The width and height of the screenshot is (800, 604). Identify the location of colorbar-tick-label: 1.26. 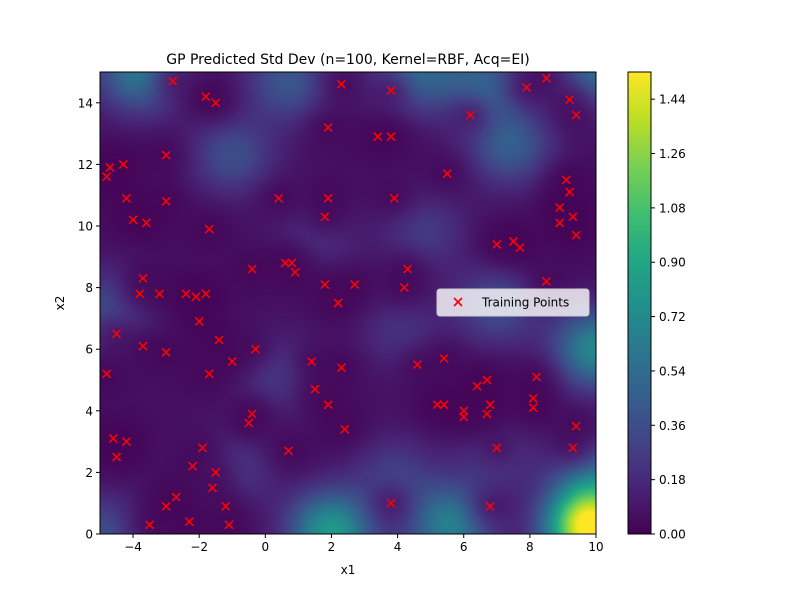
(672, 154).